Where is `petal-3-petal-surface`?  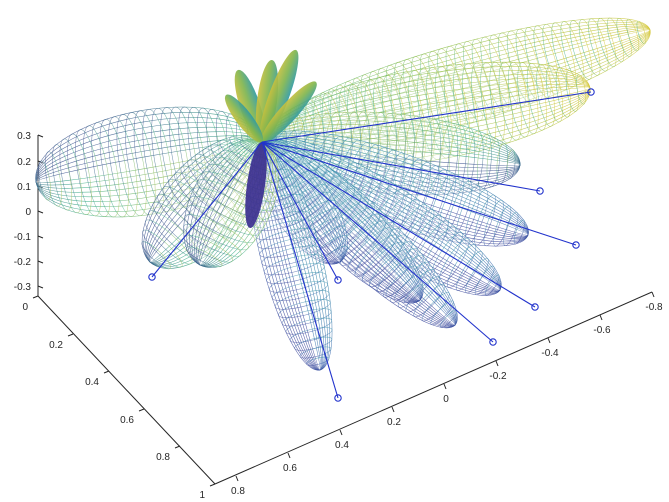
petal-3-petal-surface is located at coordinates (279, 96).